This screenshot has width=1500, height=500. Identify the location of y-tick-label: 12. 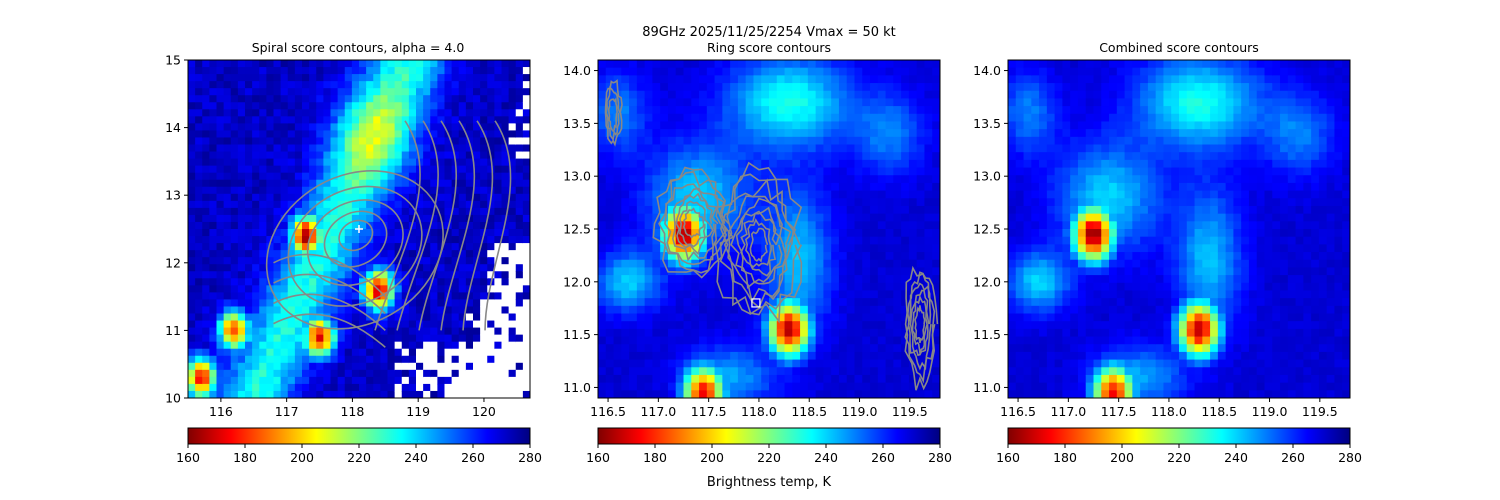
(173, 262).